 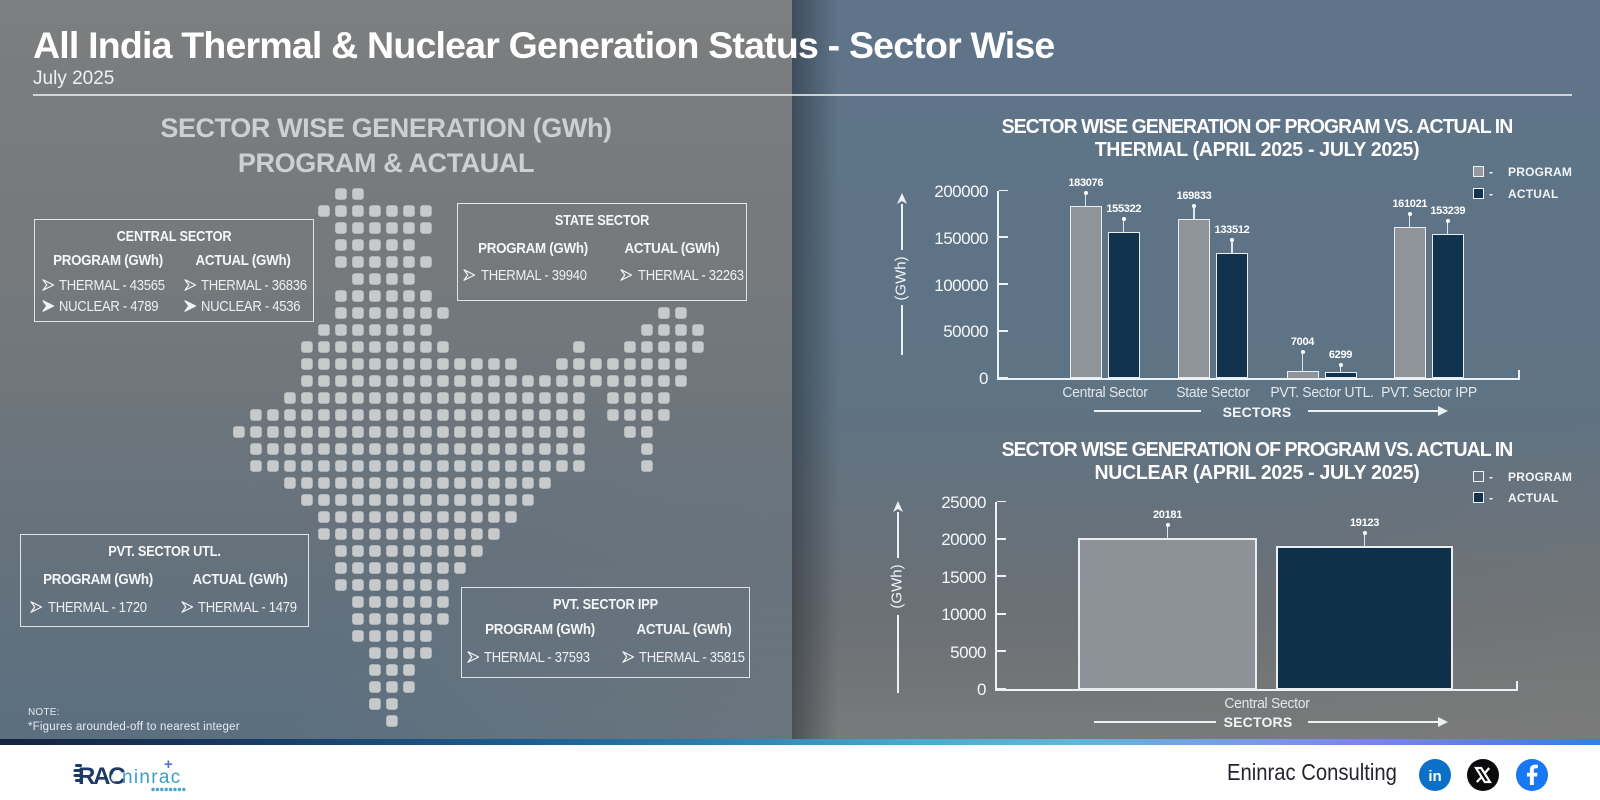 I want to click on svg-text: in, so click(x=1434, y=776).